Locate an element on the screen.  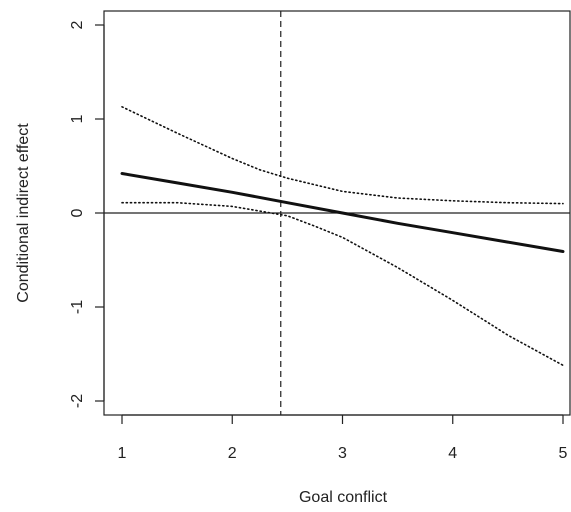
x-tick-label: 1 is located at coordinates (122, 453).